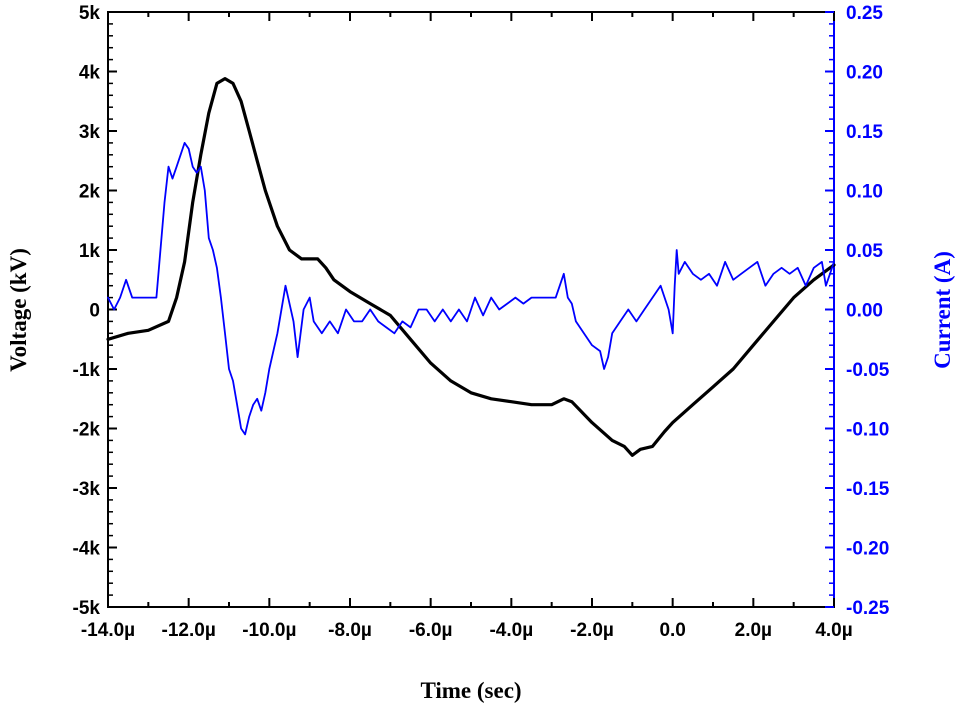 This screenshot has width=961, height=708. I want to click on y-right-tick-label: 0.05, so click(864, 251).